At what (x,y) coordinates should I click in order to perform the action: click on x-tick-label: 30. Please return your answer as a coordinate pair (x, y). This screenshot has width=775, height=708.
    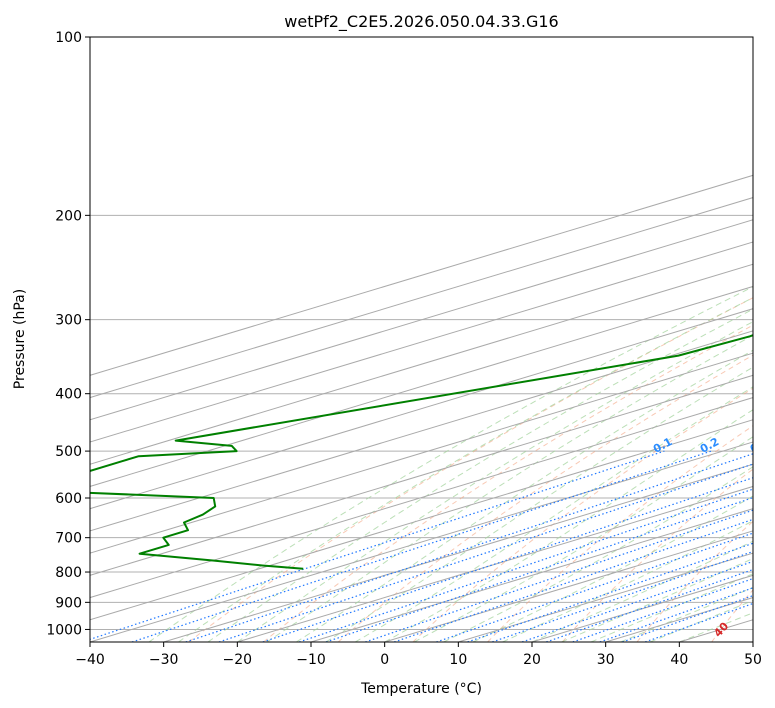
    Looking at the image, I should click on (606, 660).